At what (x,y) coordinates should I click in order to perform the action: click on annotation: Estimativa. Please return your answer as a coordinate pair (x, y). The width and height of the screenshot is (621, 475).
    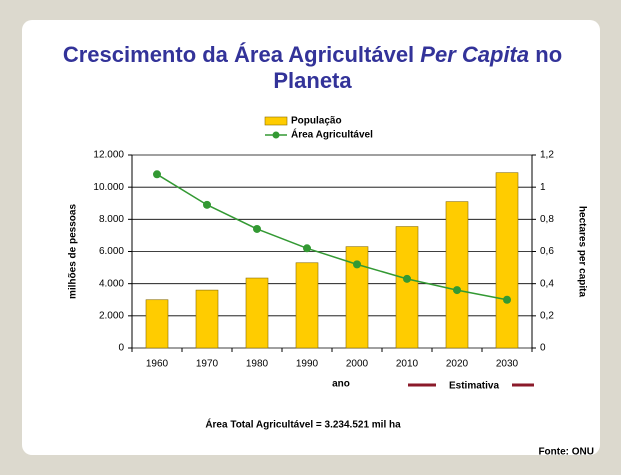
    Looking at the image, I should click on (474, 386).